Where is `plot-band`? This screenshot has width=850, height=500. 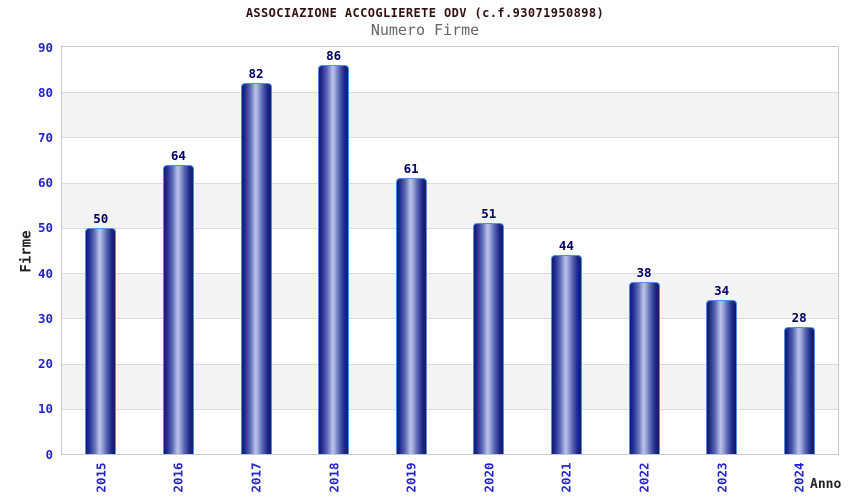 plot-band is located at coordinates (450, 115).